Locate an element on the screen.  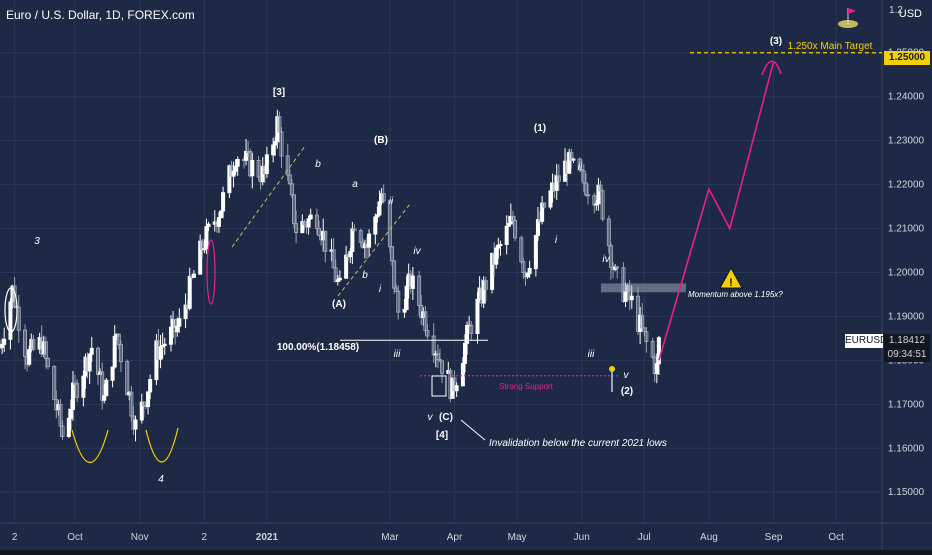
invalidation-pointer is located at coordinates (473, 430).